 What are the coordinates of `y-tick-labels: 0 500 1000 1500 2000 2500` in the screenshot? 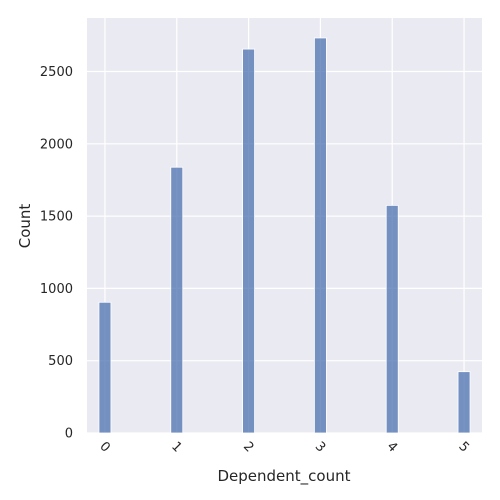 It's located at (56, 253).